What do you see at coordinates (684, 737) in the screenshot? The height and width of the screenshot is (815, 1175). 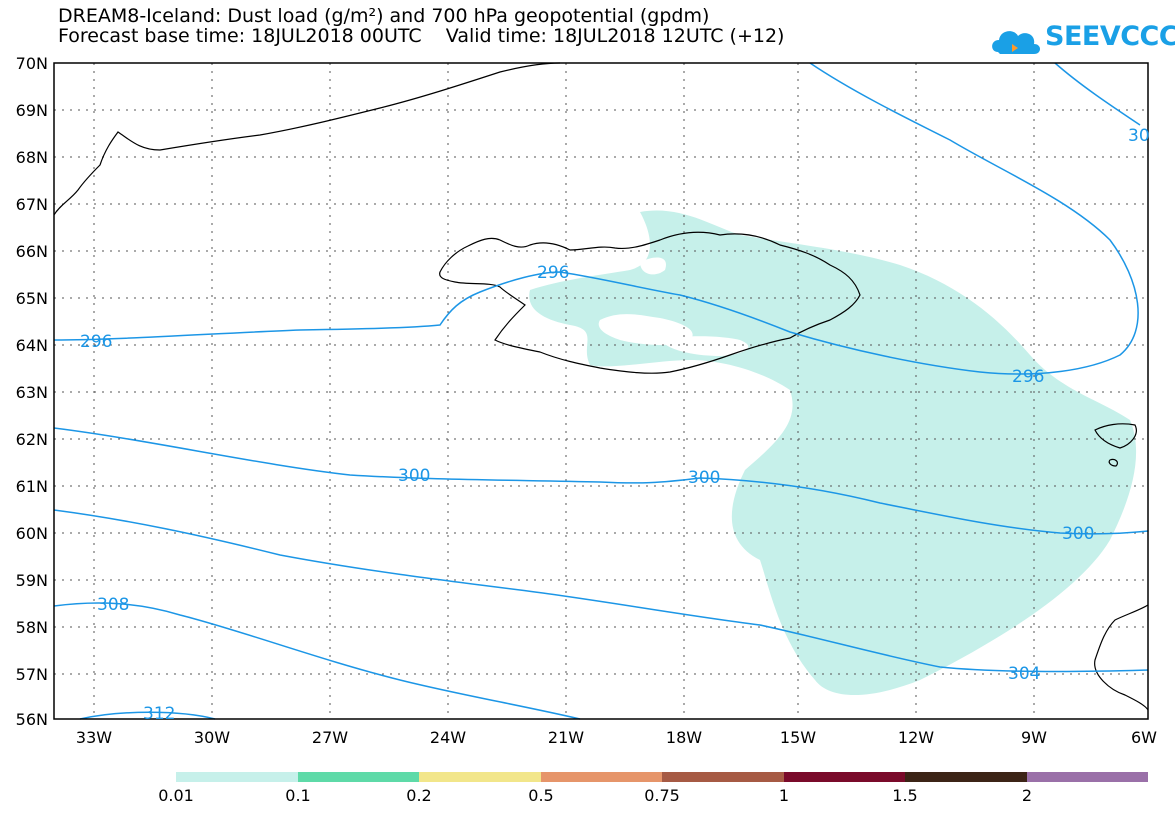 I see `lon-label: 18W` at bounding box center [684, 737].